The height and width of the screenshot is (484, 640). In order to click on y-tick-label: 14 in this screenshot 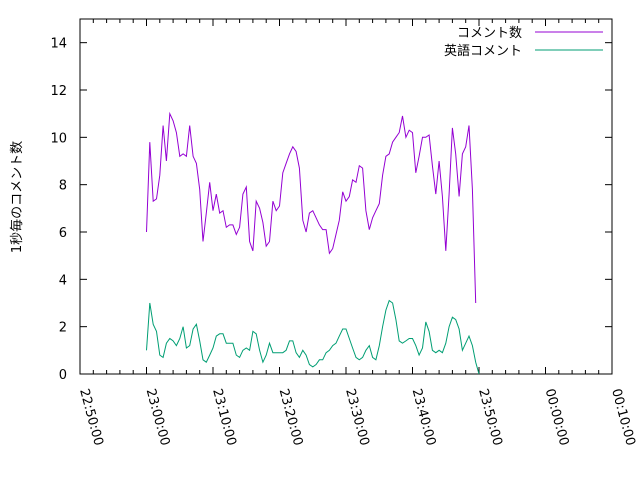, I will do `click(58, 44)`.